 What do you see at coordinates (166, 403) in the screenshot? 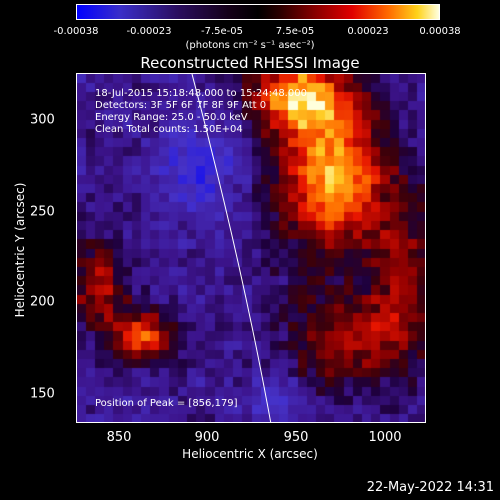
I see `annotation-peak: Position of Peak = [856,179]` at bounding box center [166, 403].